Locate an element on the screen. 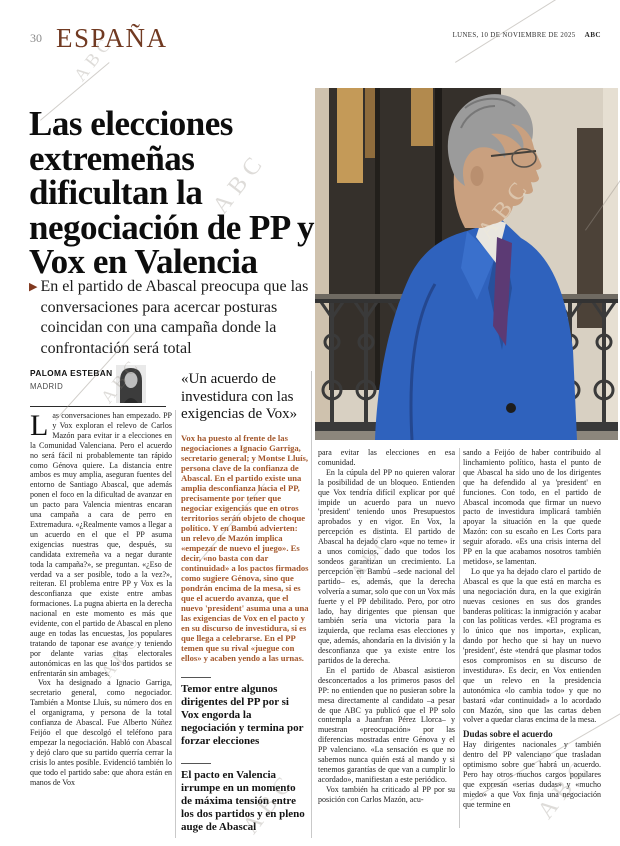 The height and width of the screenshot is (846, 620). byline-location: MADRID is located at coordinates (47, 386).